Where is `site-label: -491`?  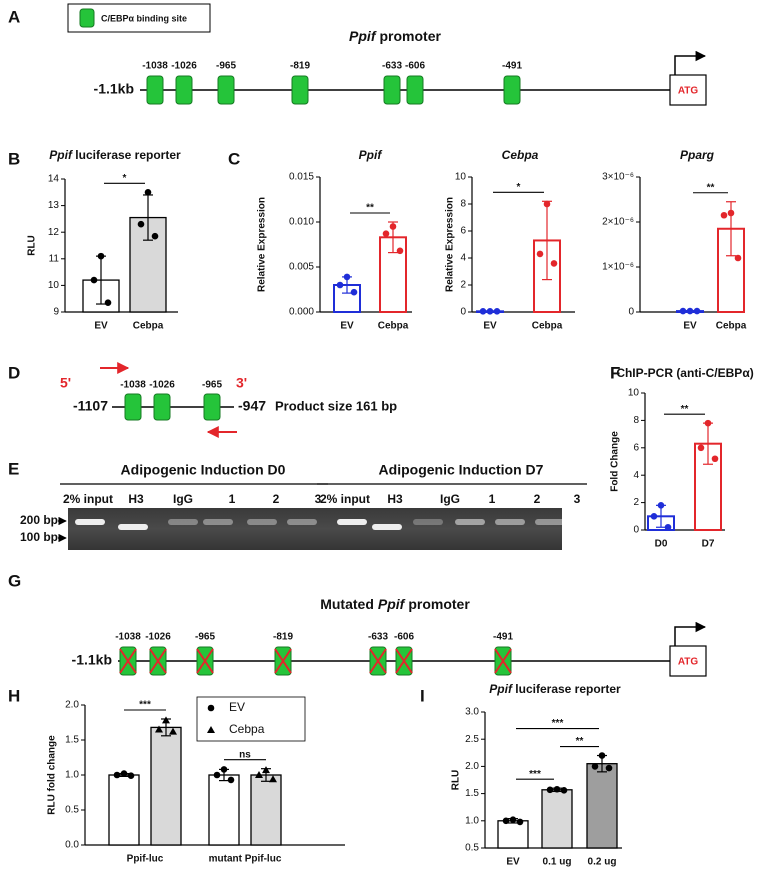
site-label: -491 is located at coordinates (512, 66).